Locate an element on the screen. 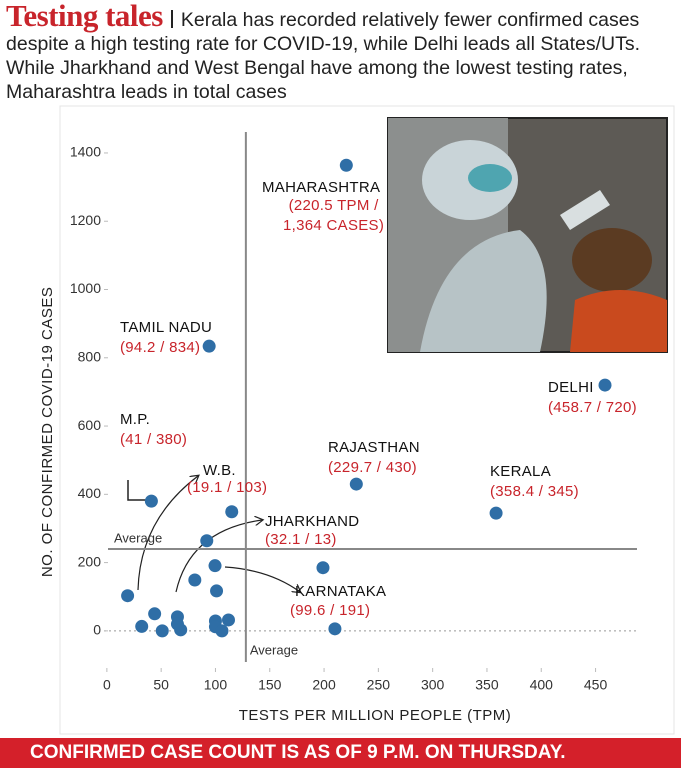 The width and height of the screenshot is (681, 768). point-name: W.B. is located at coordinates (219, 470).